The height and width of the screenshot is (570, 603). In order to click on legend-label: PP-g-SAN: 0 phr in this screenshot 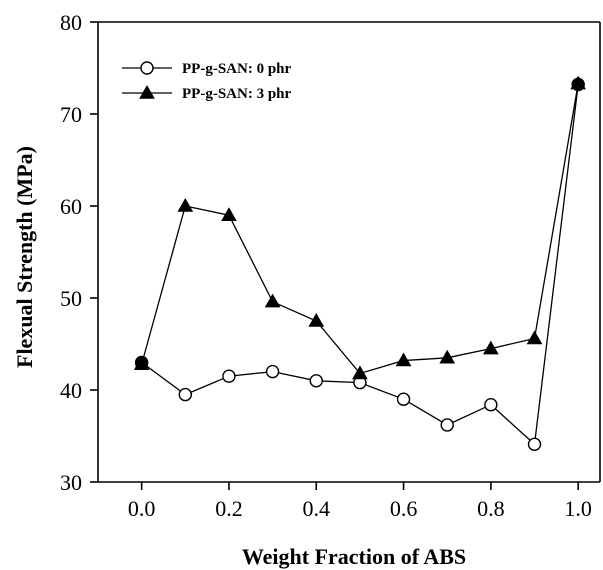, I will do `click(237, 69)`.